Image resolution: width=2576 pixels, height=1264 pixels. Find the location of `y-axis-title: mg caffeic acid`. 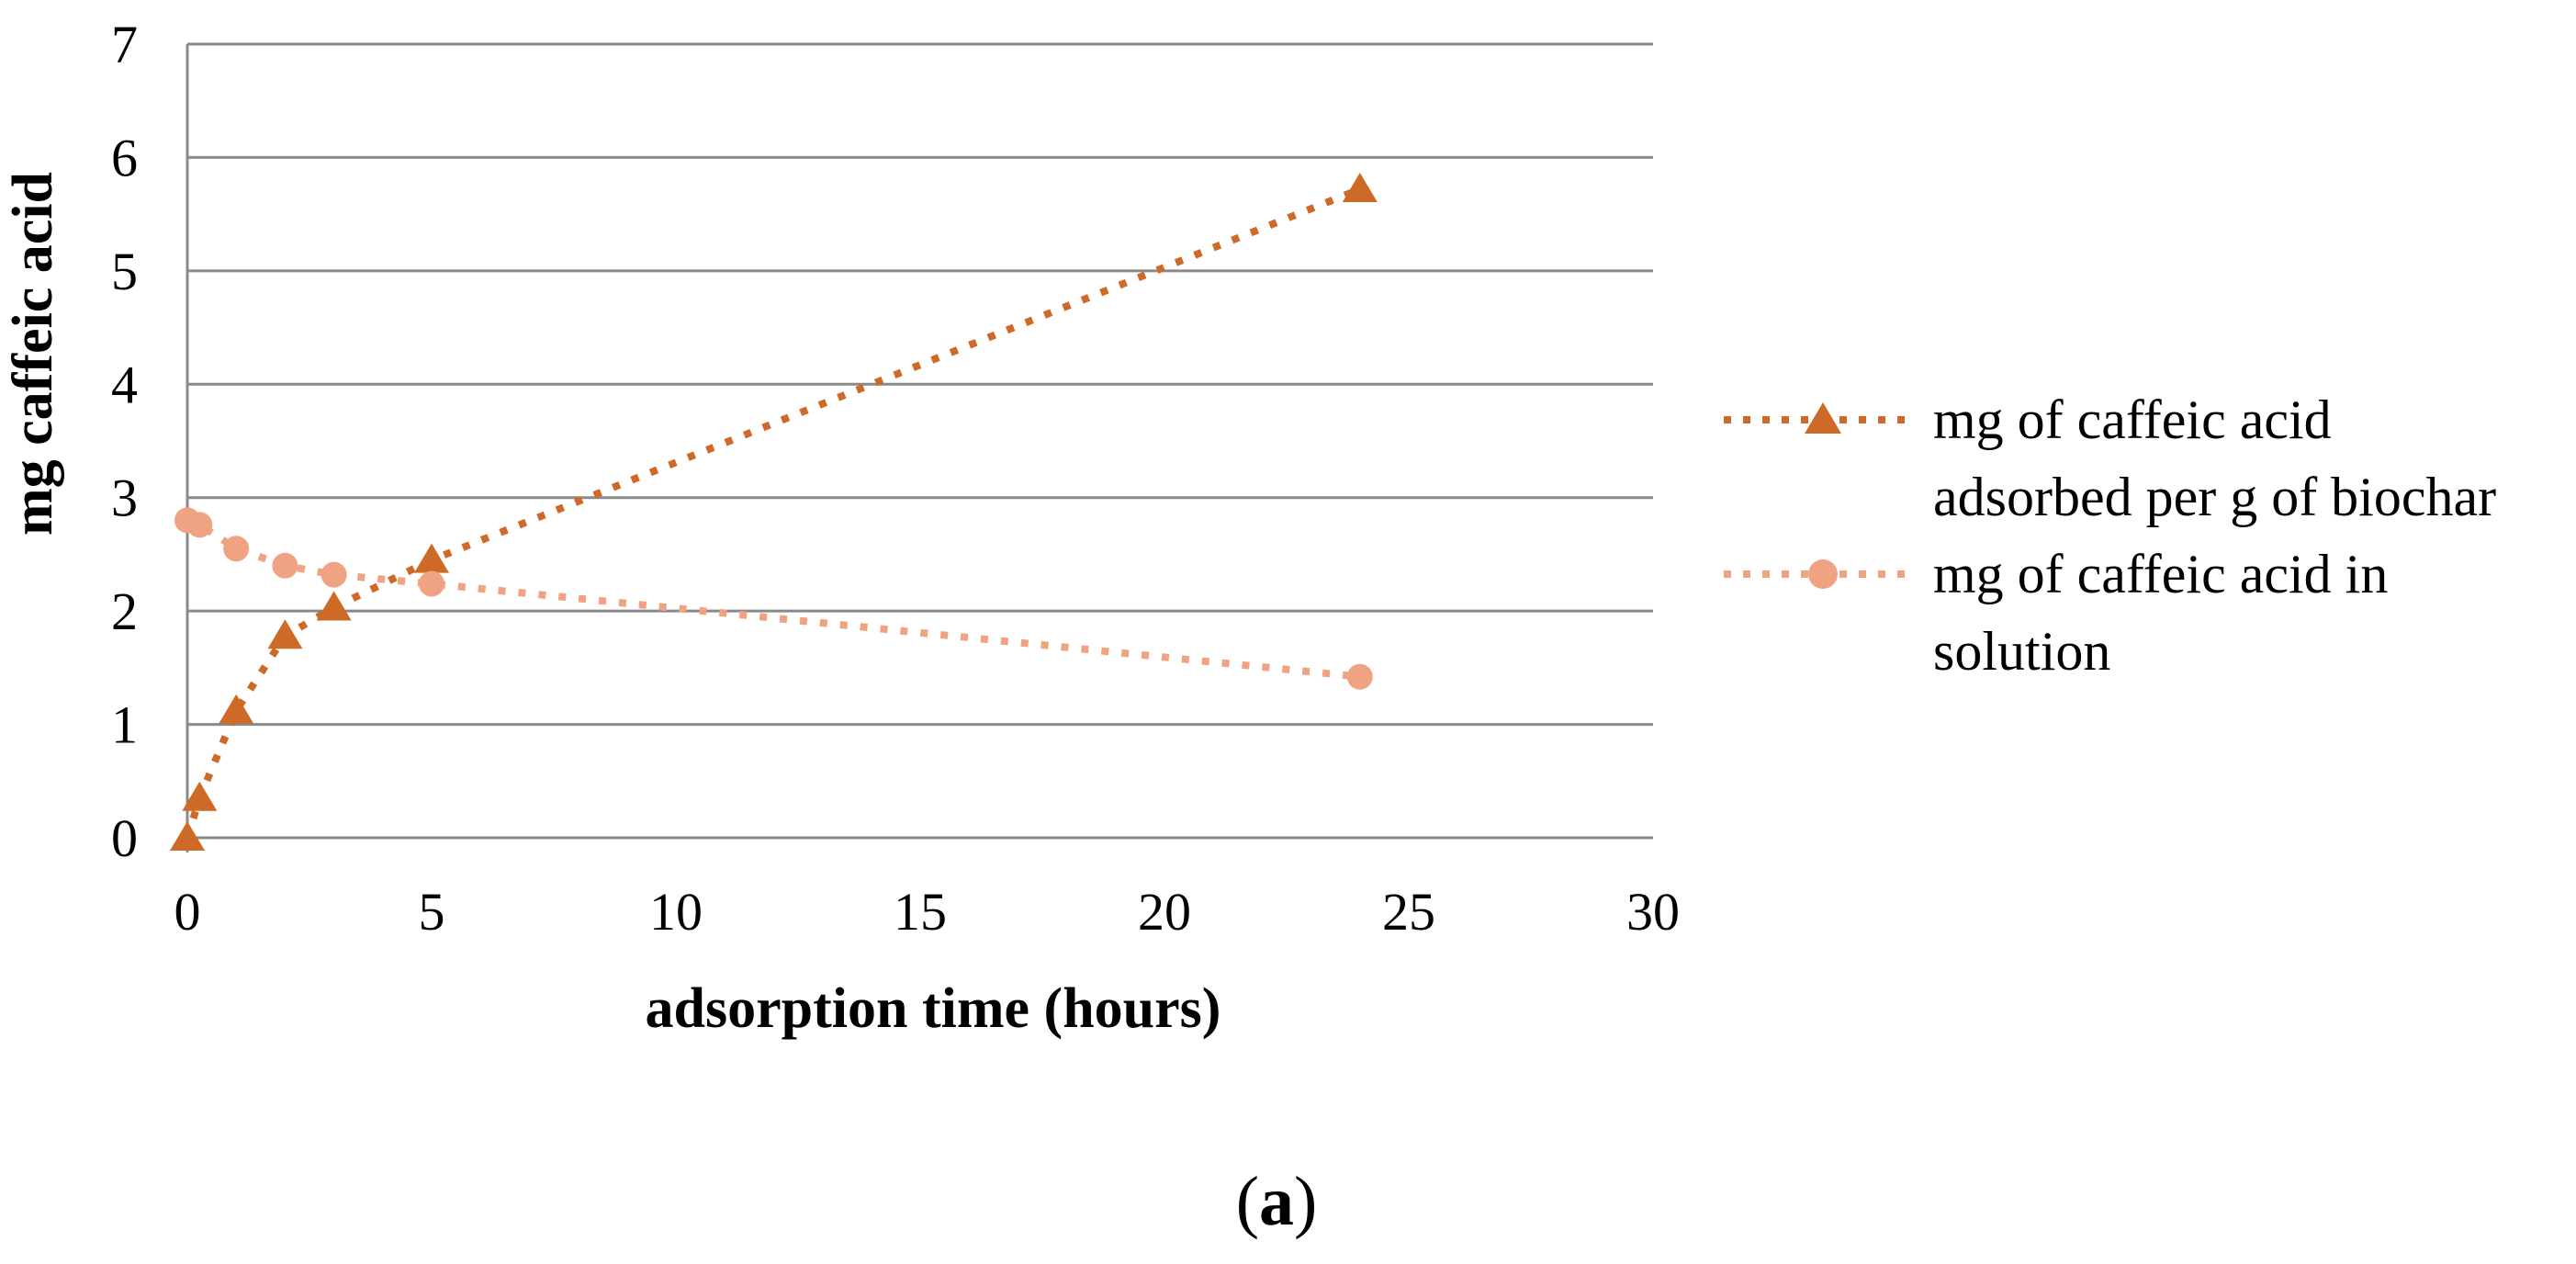

y-axis-title: mg caffeic acid is located at coordinates (33, 354).